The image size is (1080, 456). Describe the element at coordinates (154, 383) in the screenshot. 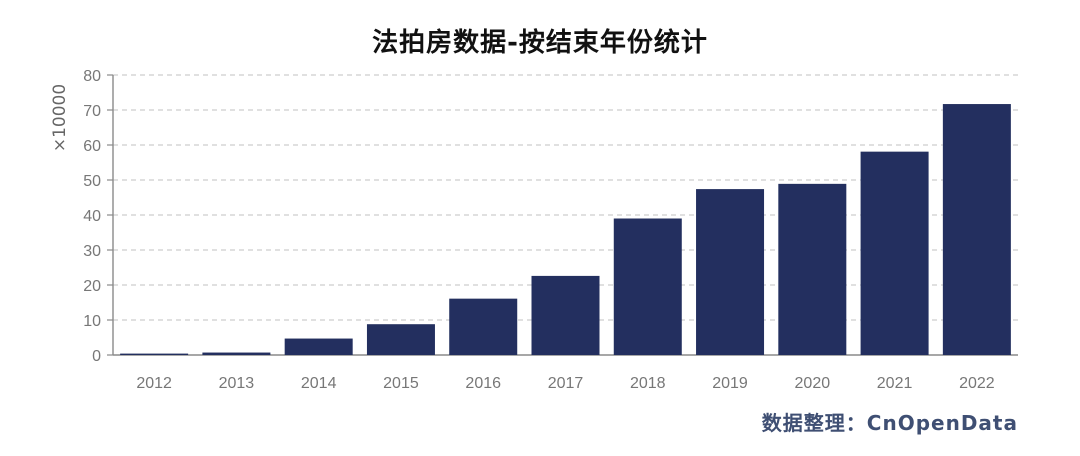

I see `x-tick-label: 2012` at that location.